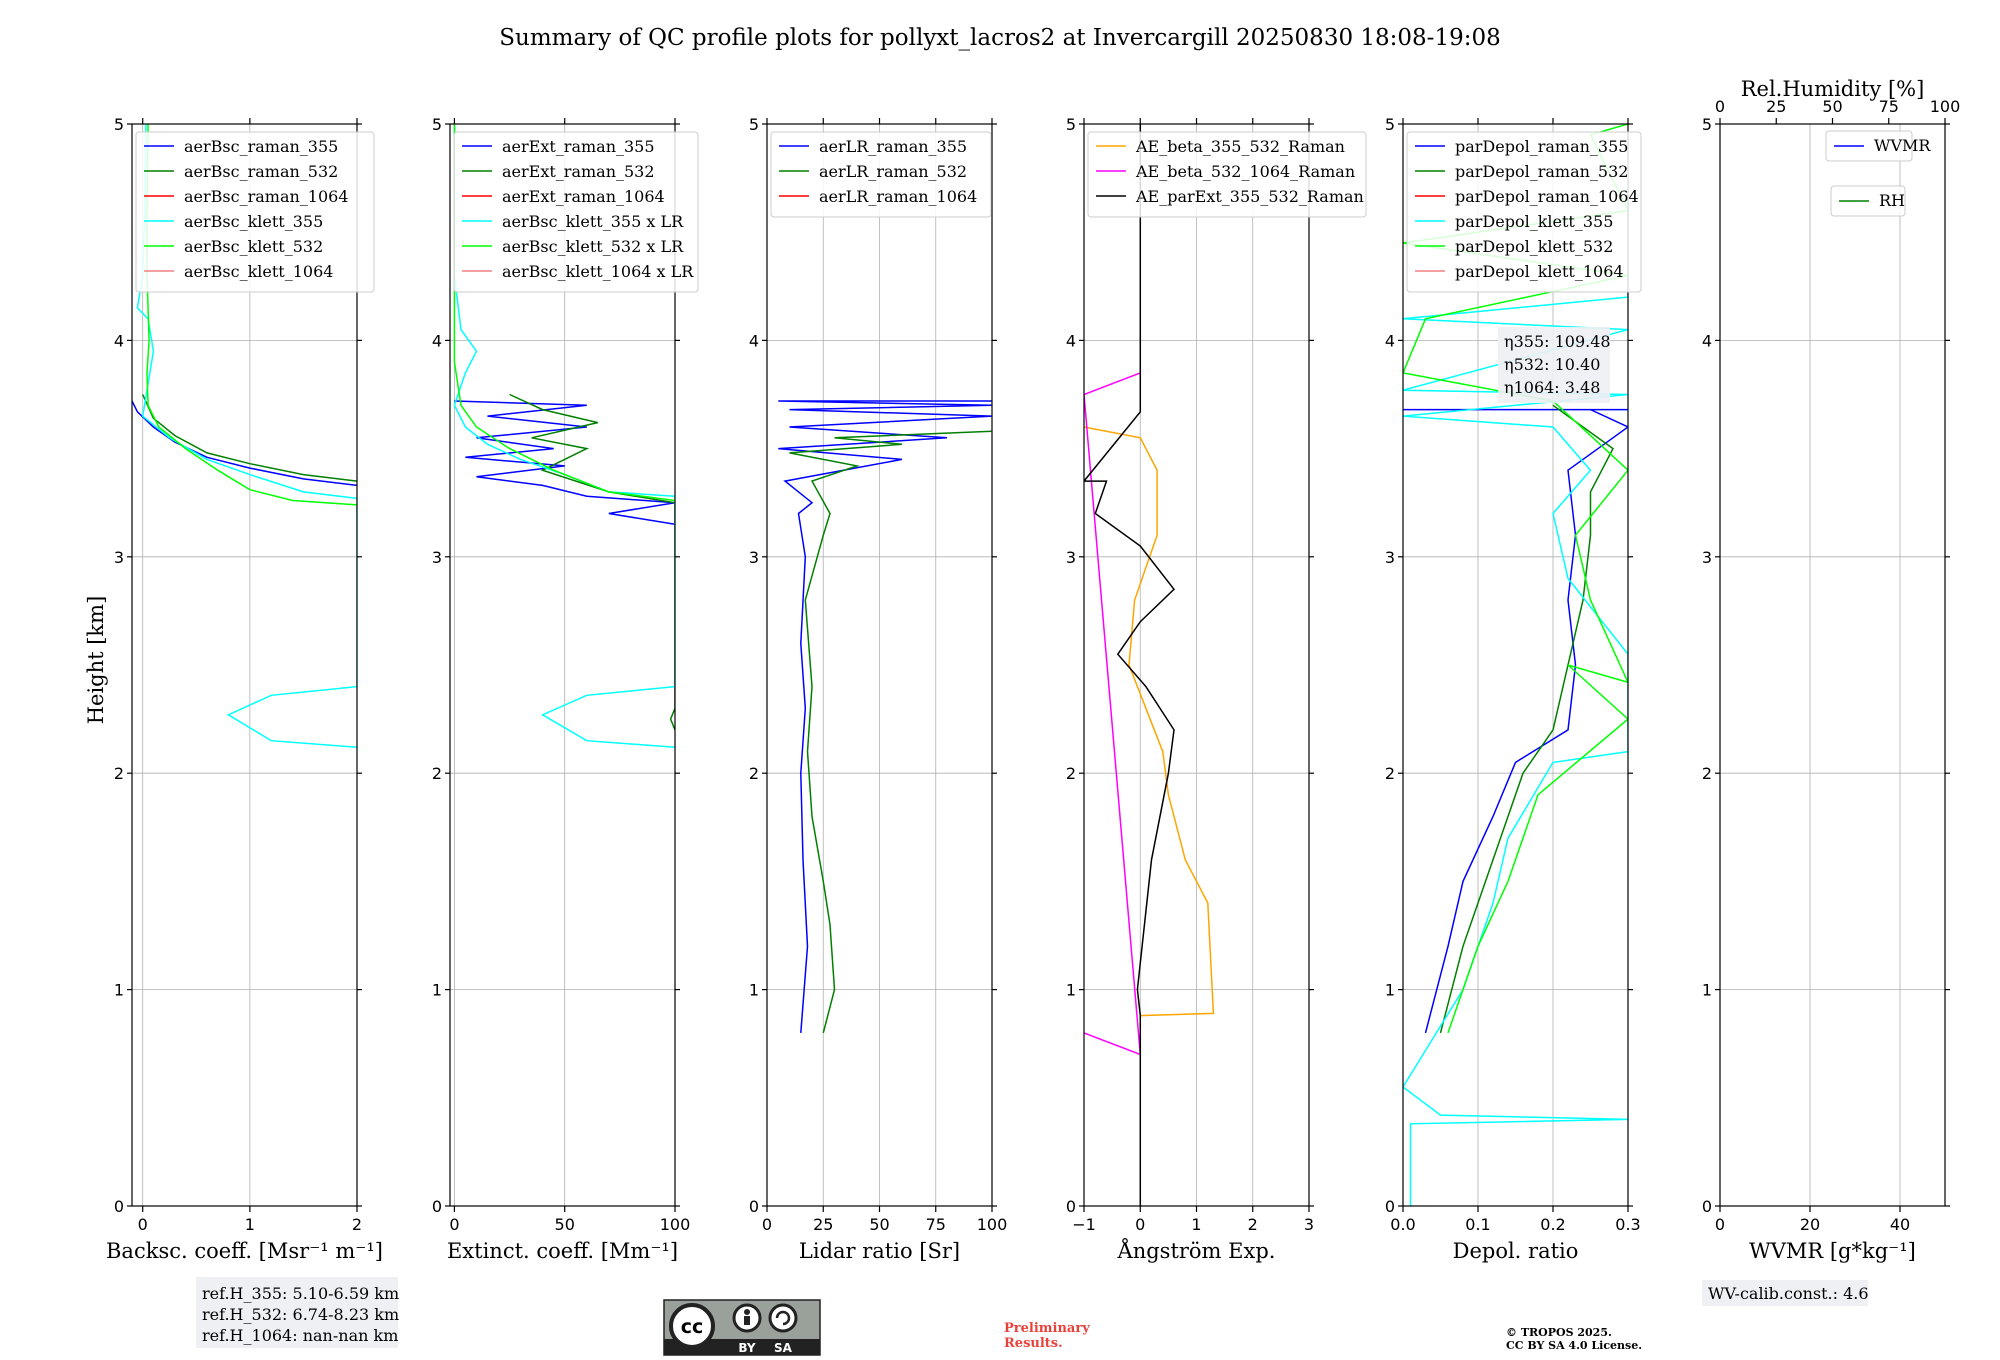  I want to click on legend-label: aerExt_raman_532, so click(578, 171).